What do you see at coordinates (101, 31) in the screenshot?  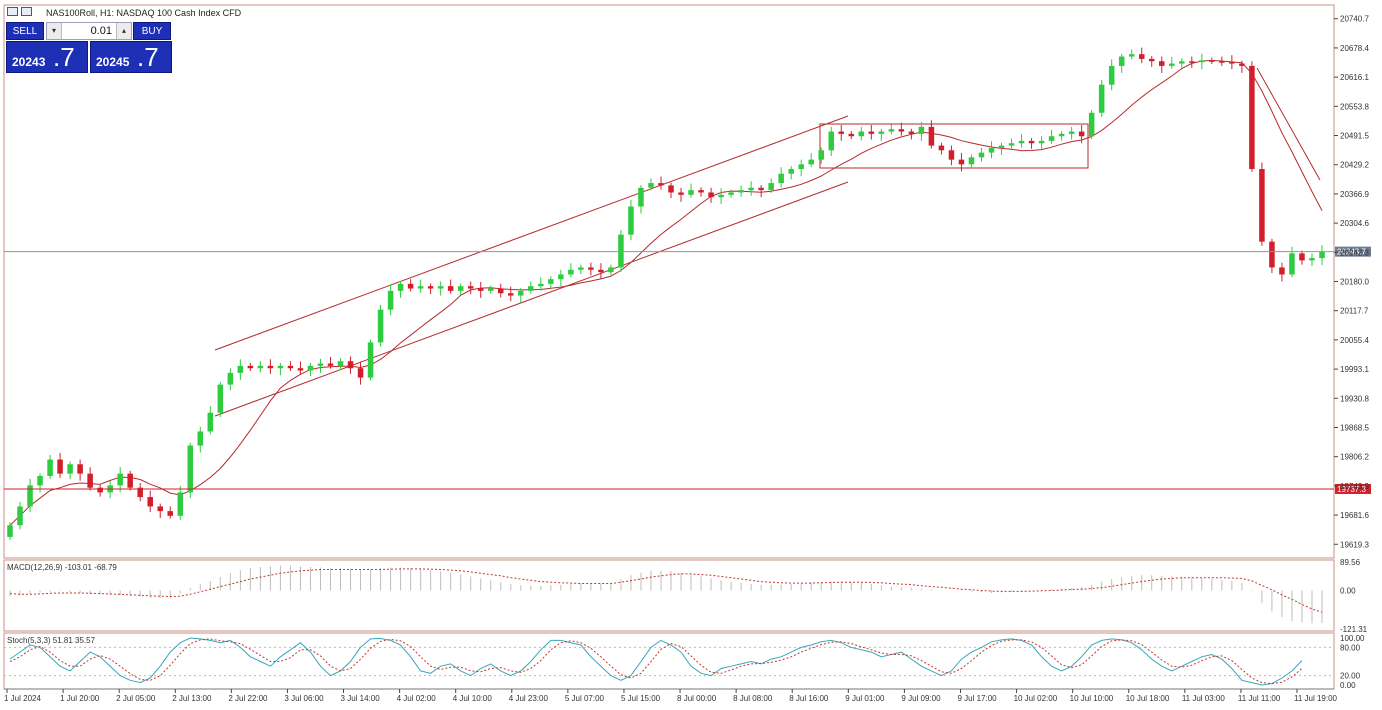 I see `lot-size-value: 0.01` at bounding box center [101, 31].